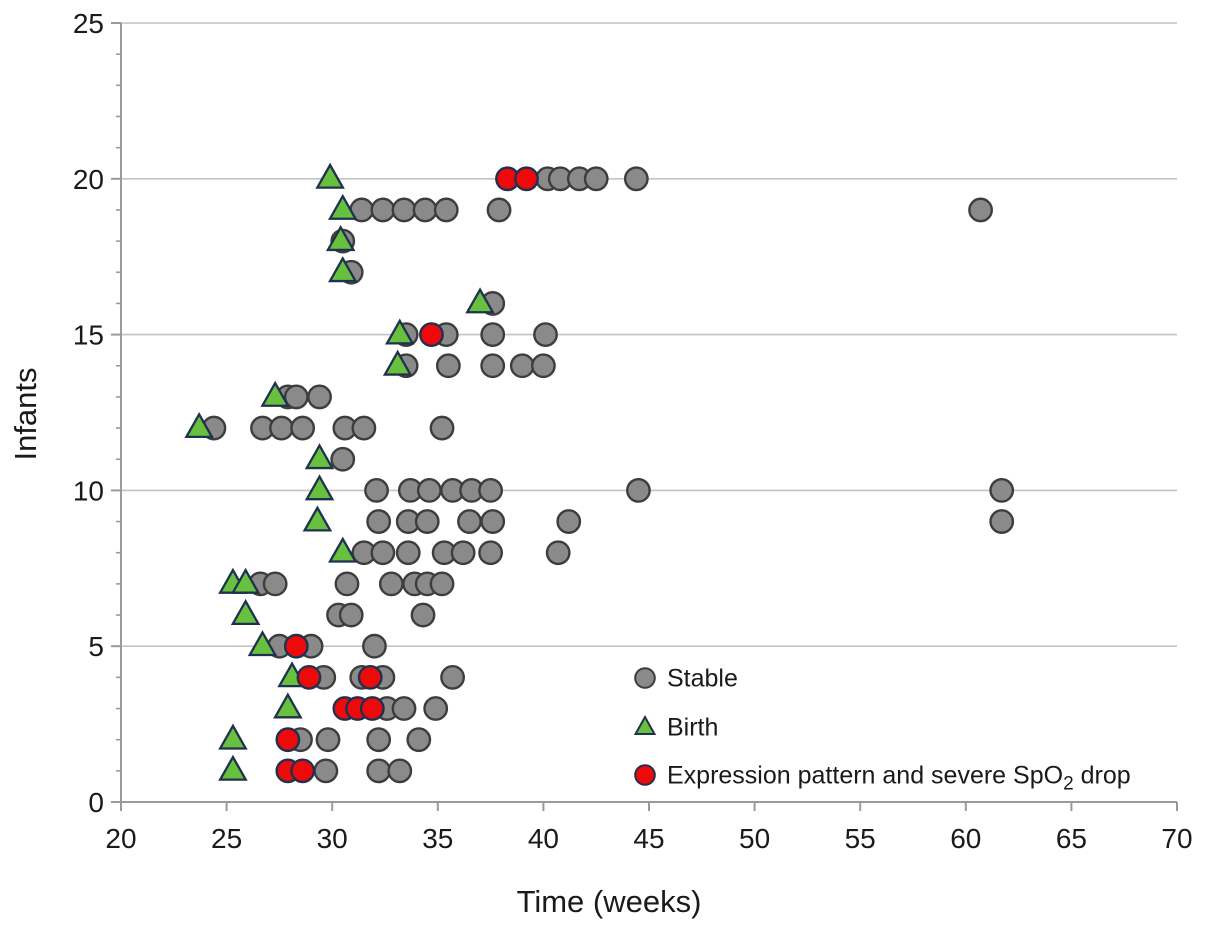 The width and height of the screenshot is (1205, 934). What do you see at coordinates (88, 179) in the screenshot?
I see `y-tick-label: 20` at bounding box center [88, 179].